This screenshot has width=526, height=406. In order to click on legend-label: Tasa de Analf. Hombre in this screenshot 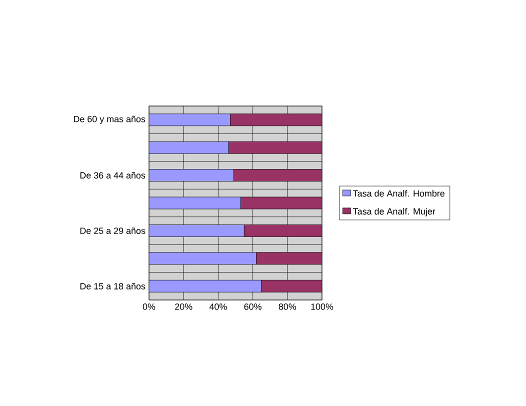, I will do `click(398, 193)`.